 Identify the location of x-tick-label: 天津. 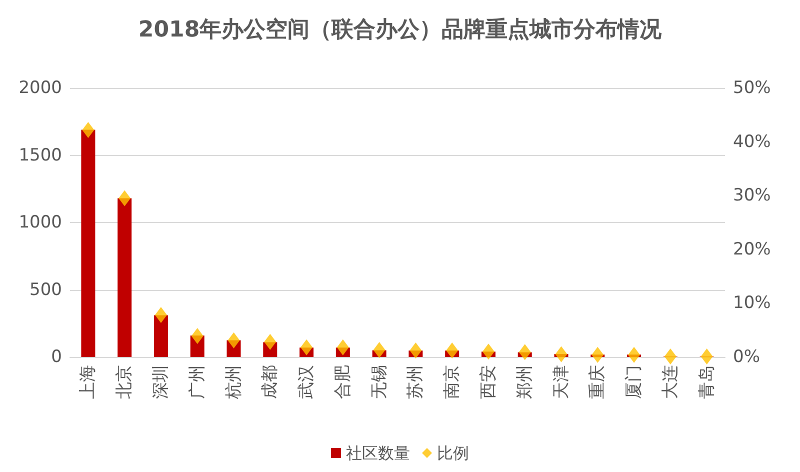
(561, 382).